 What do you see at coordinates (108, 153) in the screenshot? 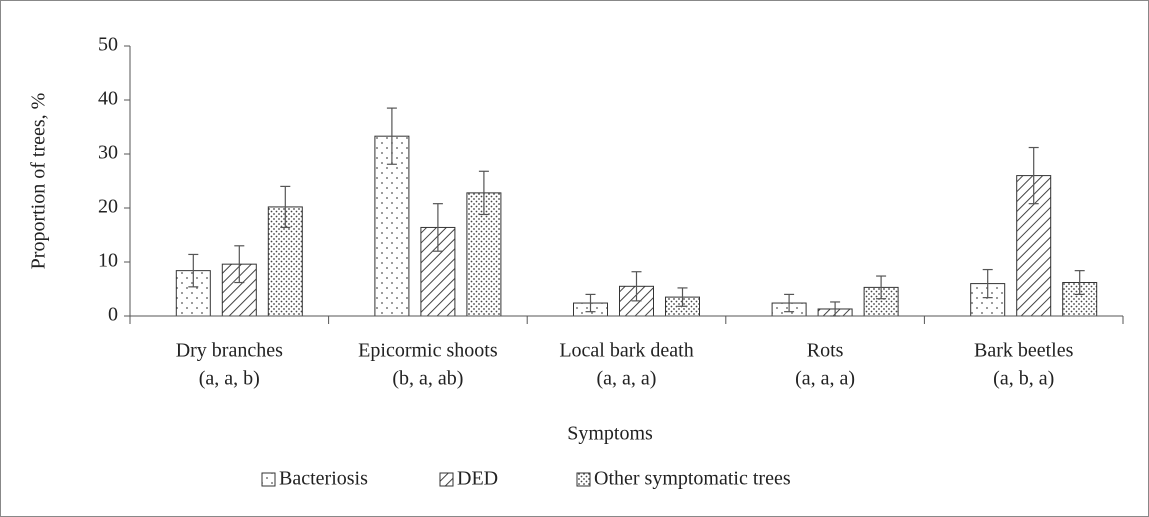
I see `y-tick-label: 30` at bounding box center [108, 153].